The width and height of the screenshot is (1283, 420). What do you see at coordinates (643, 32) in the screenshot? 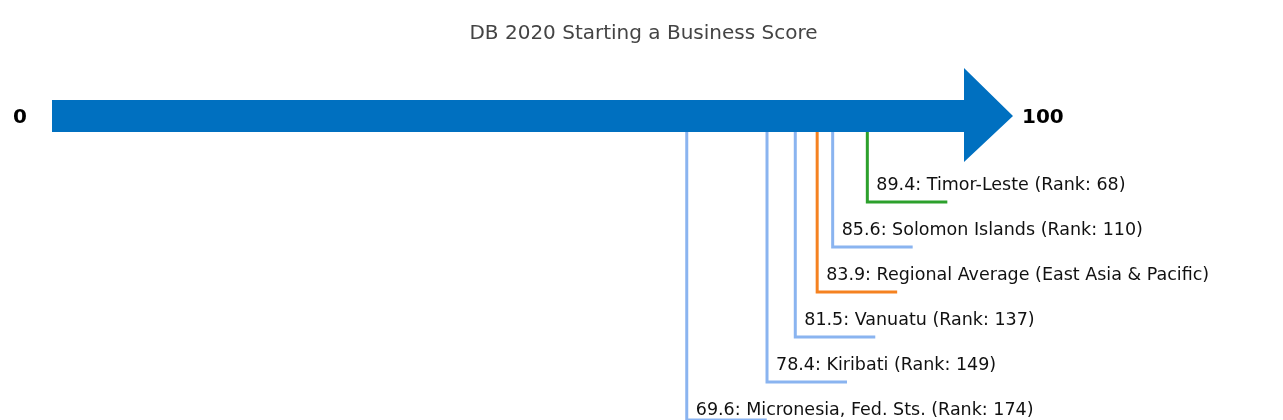
I see `text: DB 2020 Starting a Business Score` at bounding box center [643, 32].